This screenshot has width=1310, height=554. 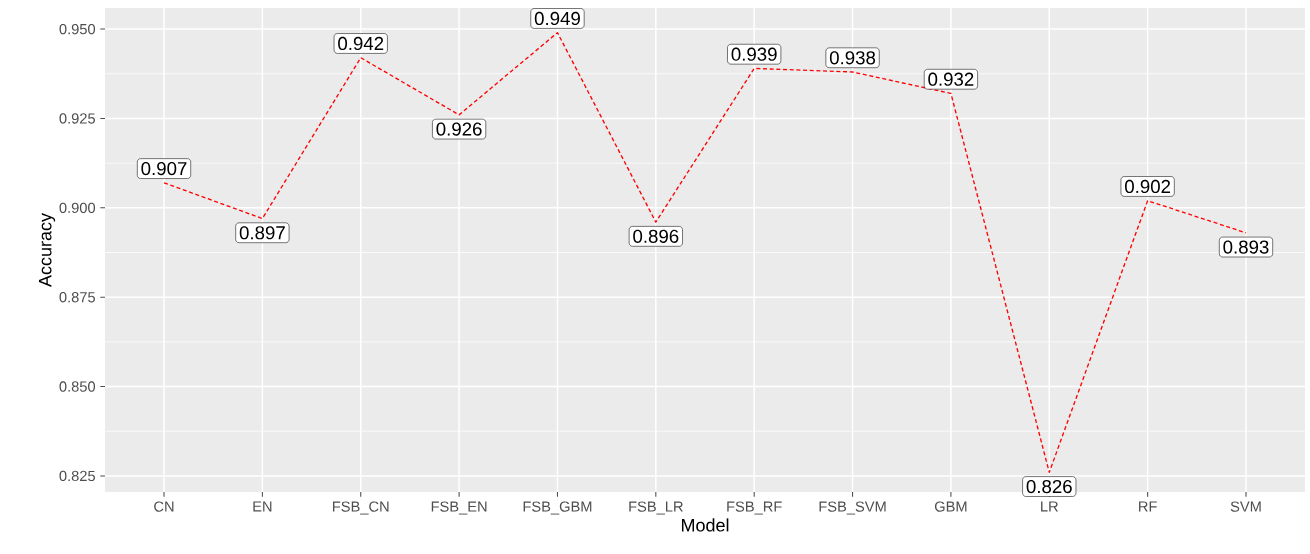 What do you see at coordinates (557, 508) in the screenshot?
I see `x-tick-label: FSB_GBM` at bounding box center [557, 508].